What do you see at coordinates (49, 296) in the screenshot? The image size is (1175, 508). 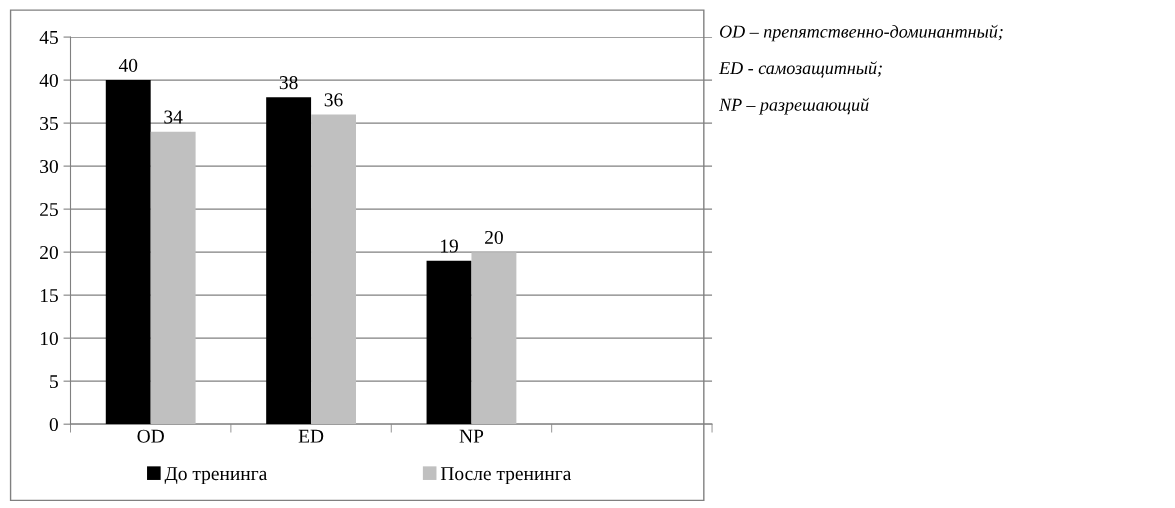 I see `y-tick-label: 15` at bounding box center [49, 296].